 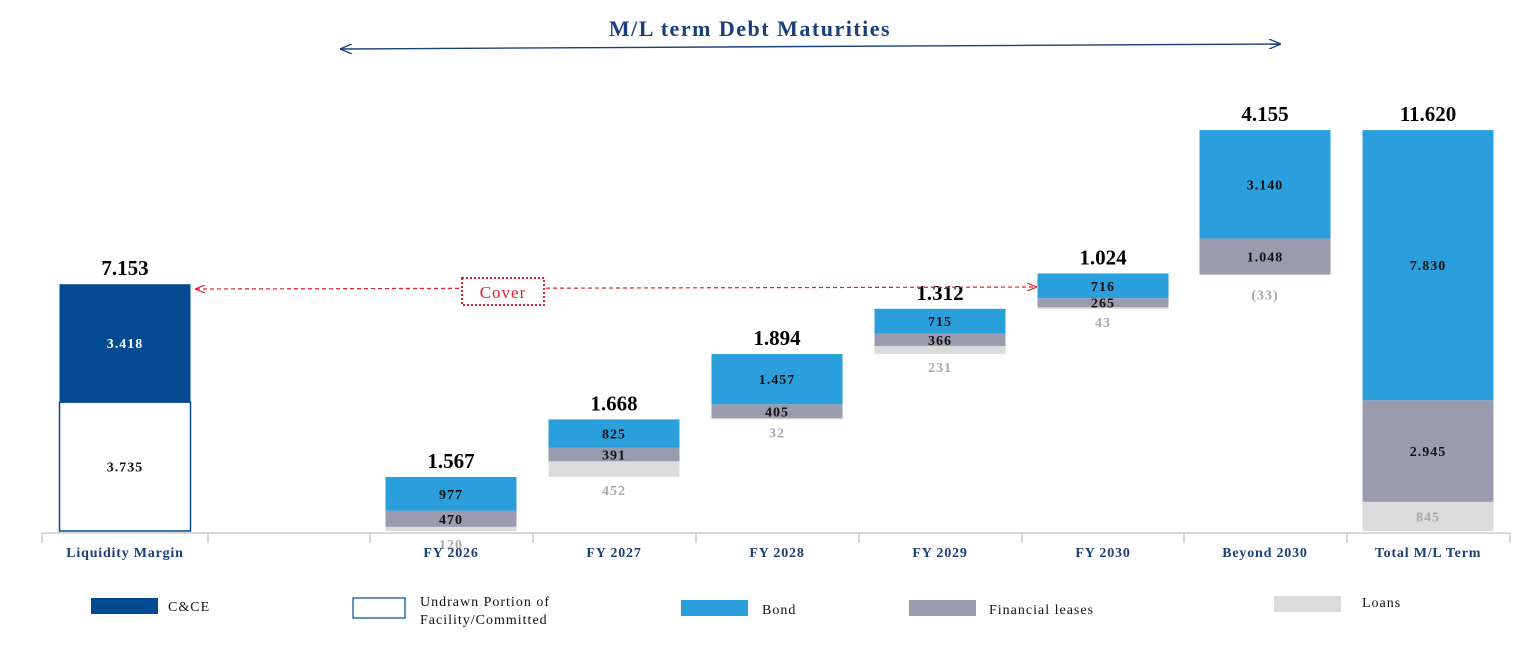 I want to click on bar-fy-2026-leases, so click(x=451, y=518).